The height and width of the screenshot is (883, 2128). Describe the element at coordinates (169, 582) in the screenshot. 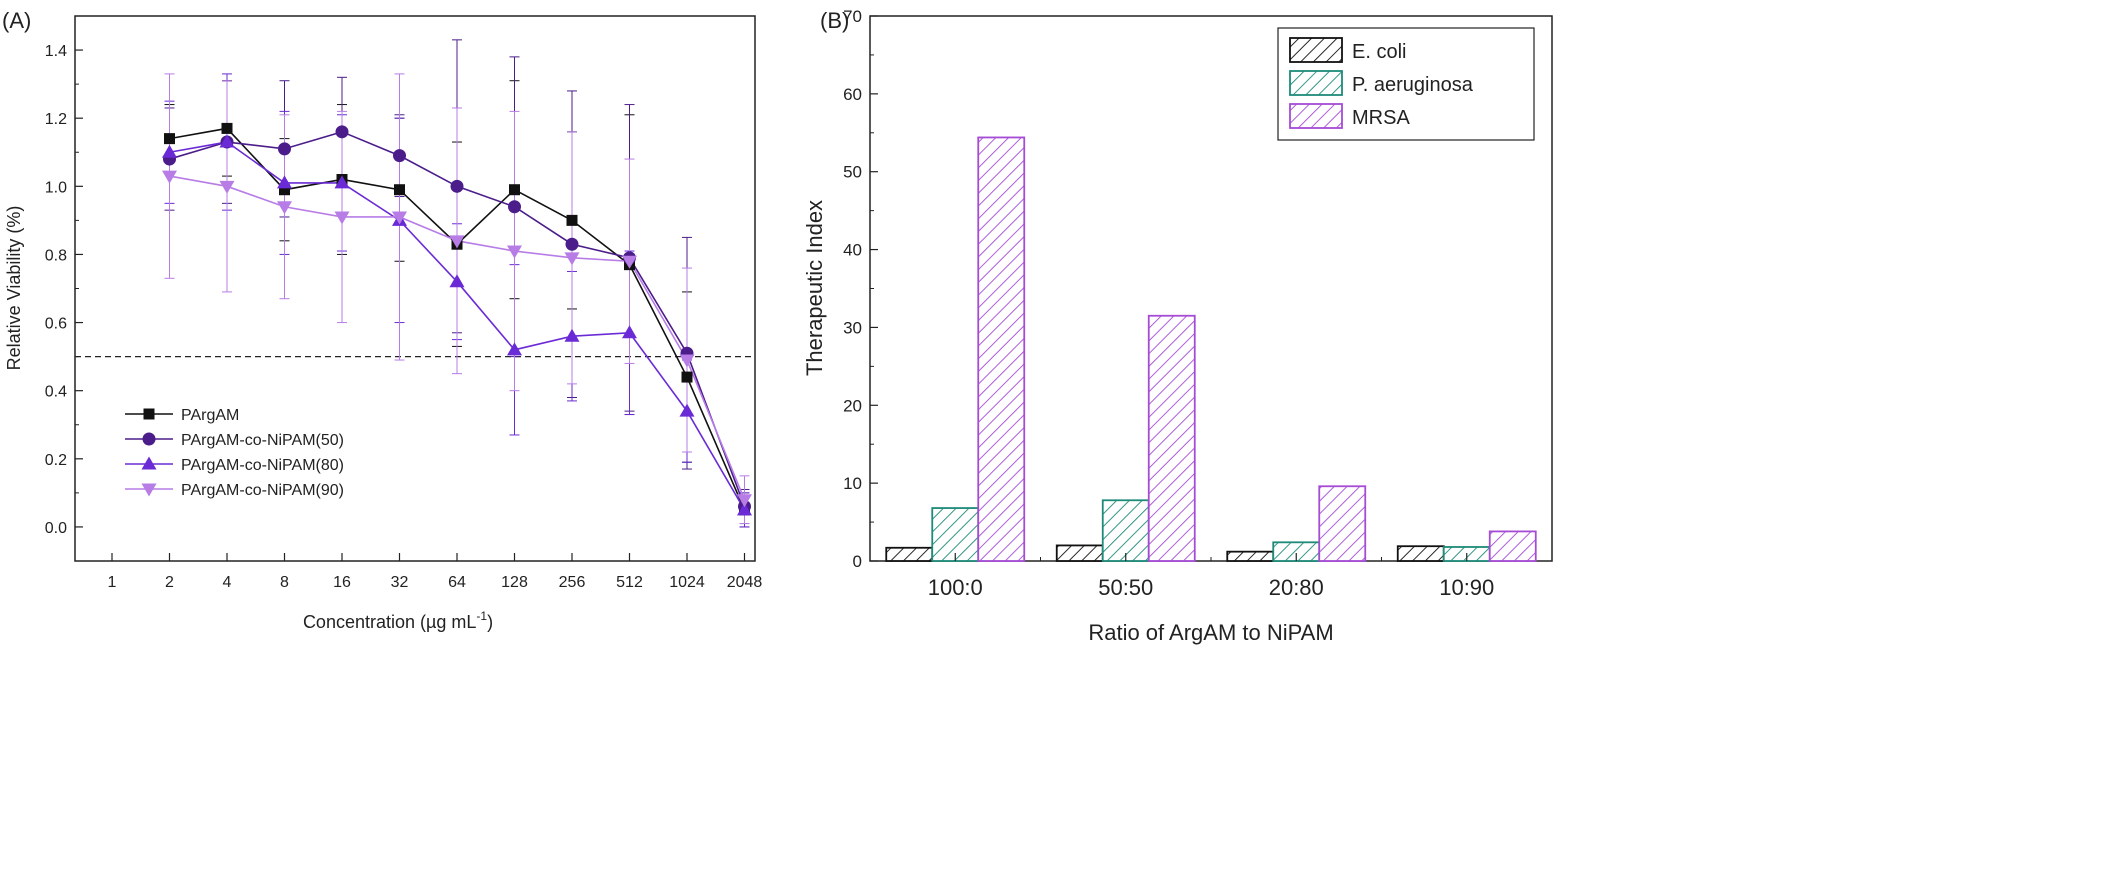

I see `panel-a-x-tick-label: 2` at that location.